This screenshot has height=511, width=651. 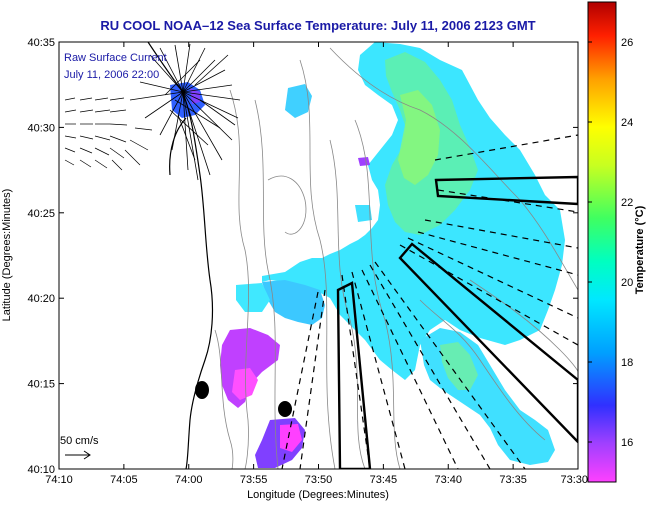 What do you see at coordinates (293, 302) in the screenshot?
I see `sst-patch-west` at bounding box center [293, 302].